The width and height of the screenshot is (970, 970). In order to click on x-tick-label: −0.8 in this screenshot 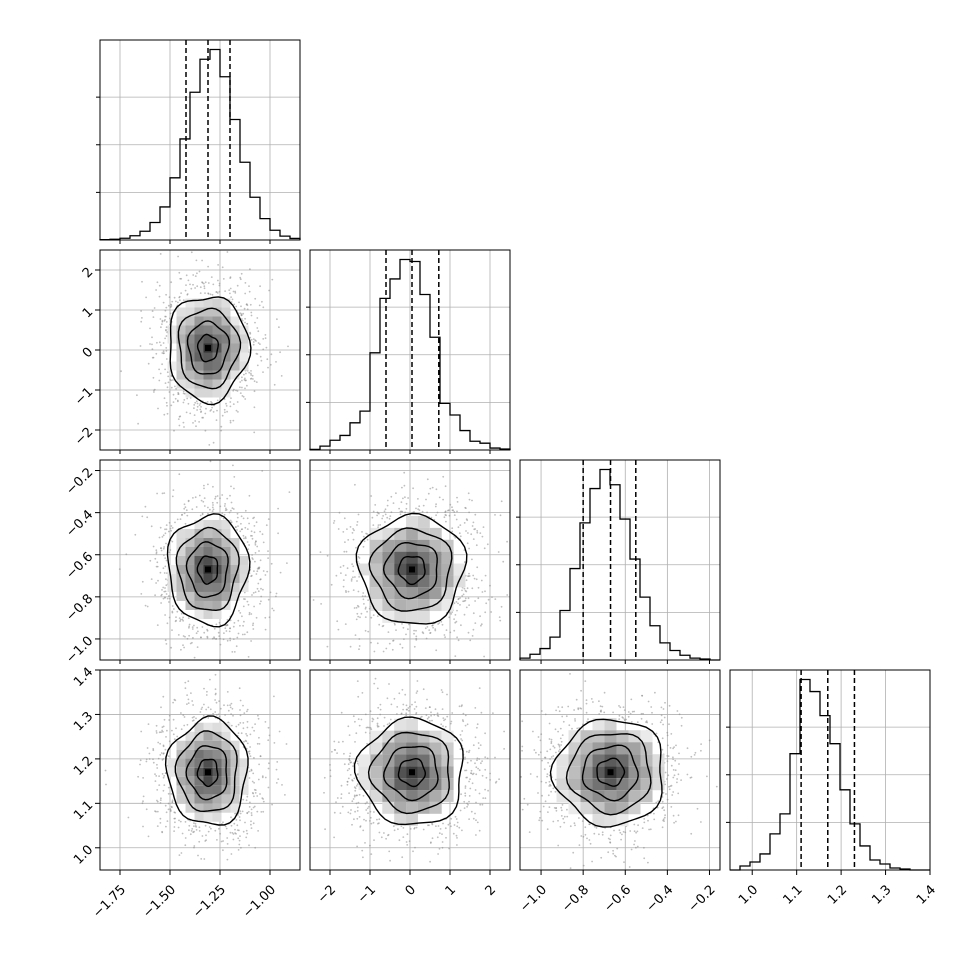, I will do `click(575, 898)`.